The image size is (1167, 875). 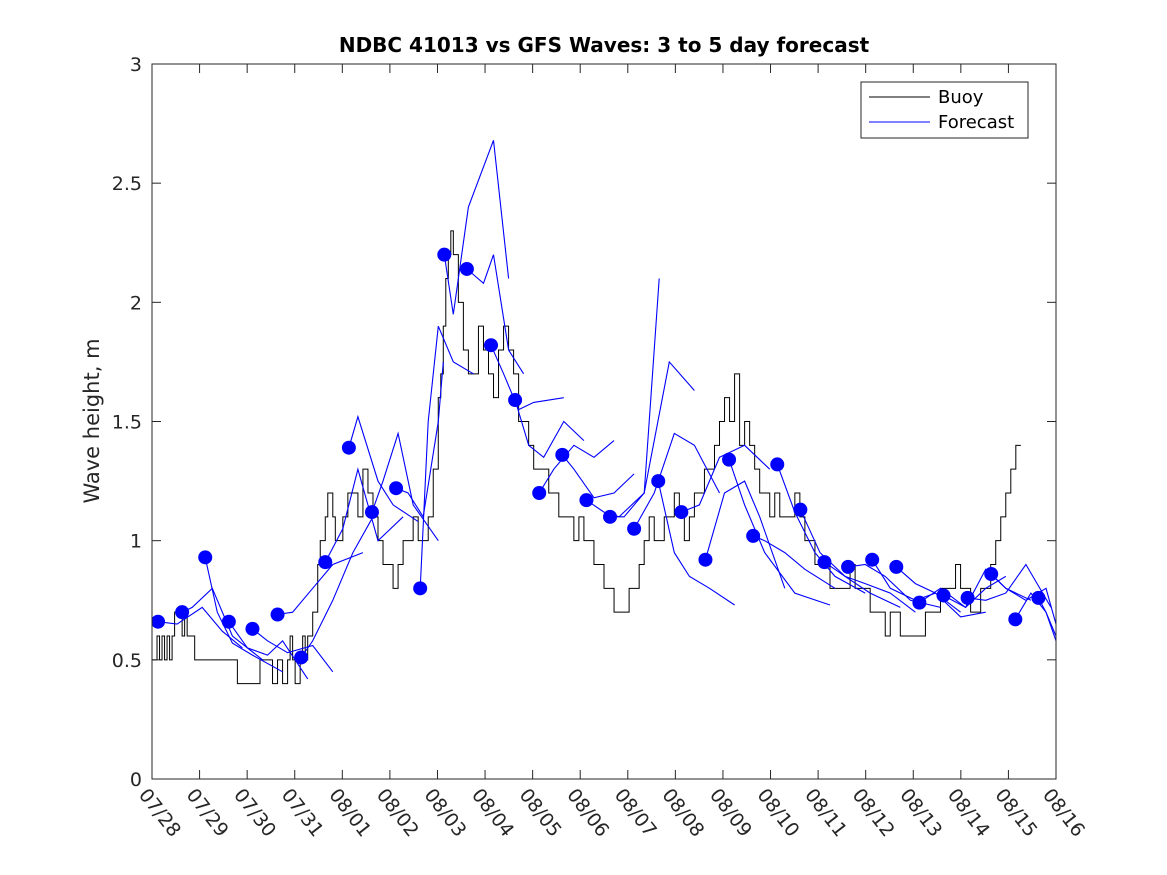 I want to click on legend-label-buoy: Buoy, so click(x=961, y=97).